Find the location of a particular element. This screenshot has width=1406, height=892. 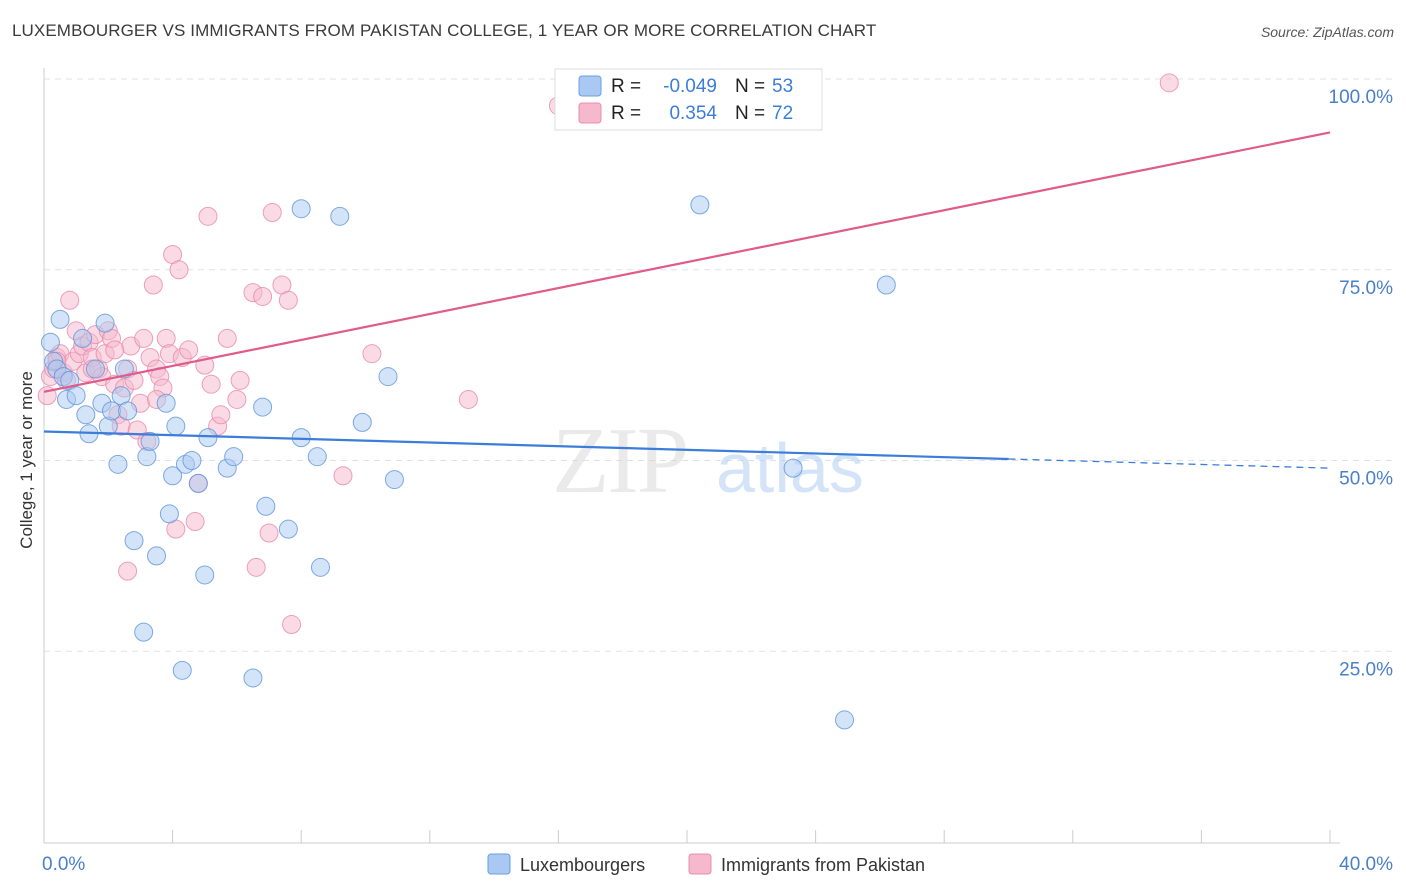

stats-swatch-pink is located at coordinates (590, 113).